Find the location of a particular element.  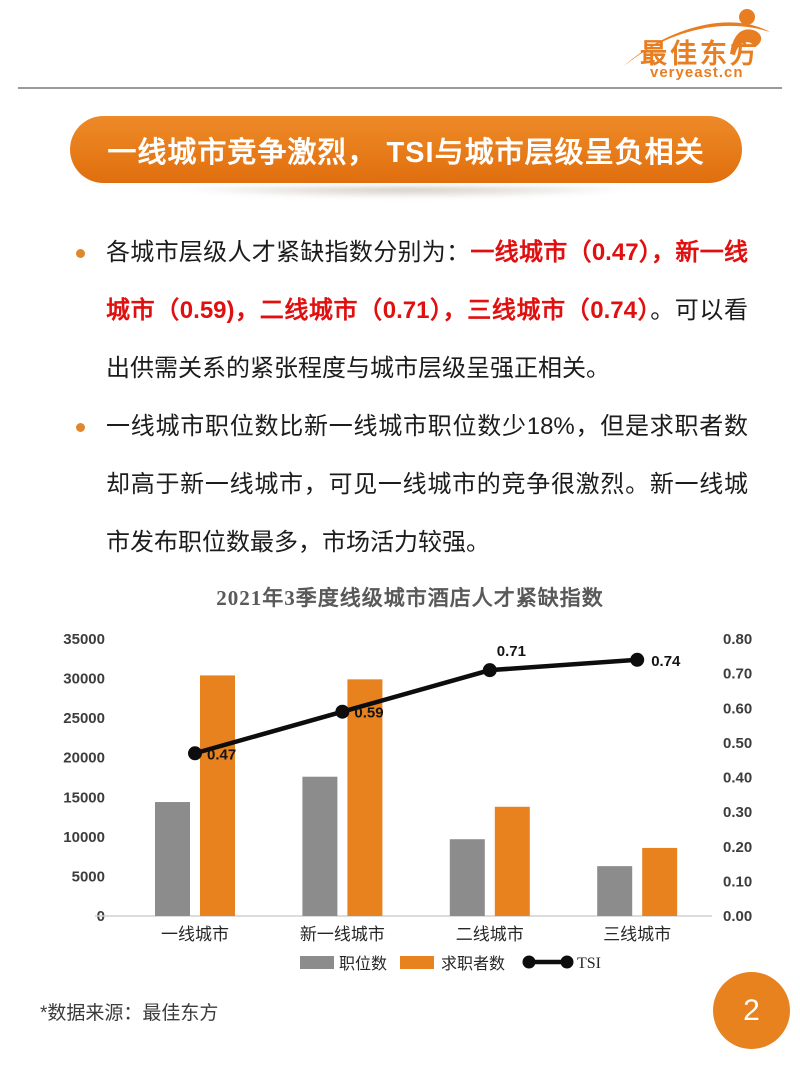

legend-swatch-positions is located at coordinates (317, 962).